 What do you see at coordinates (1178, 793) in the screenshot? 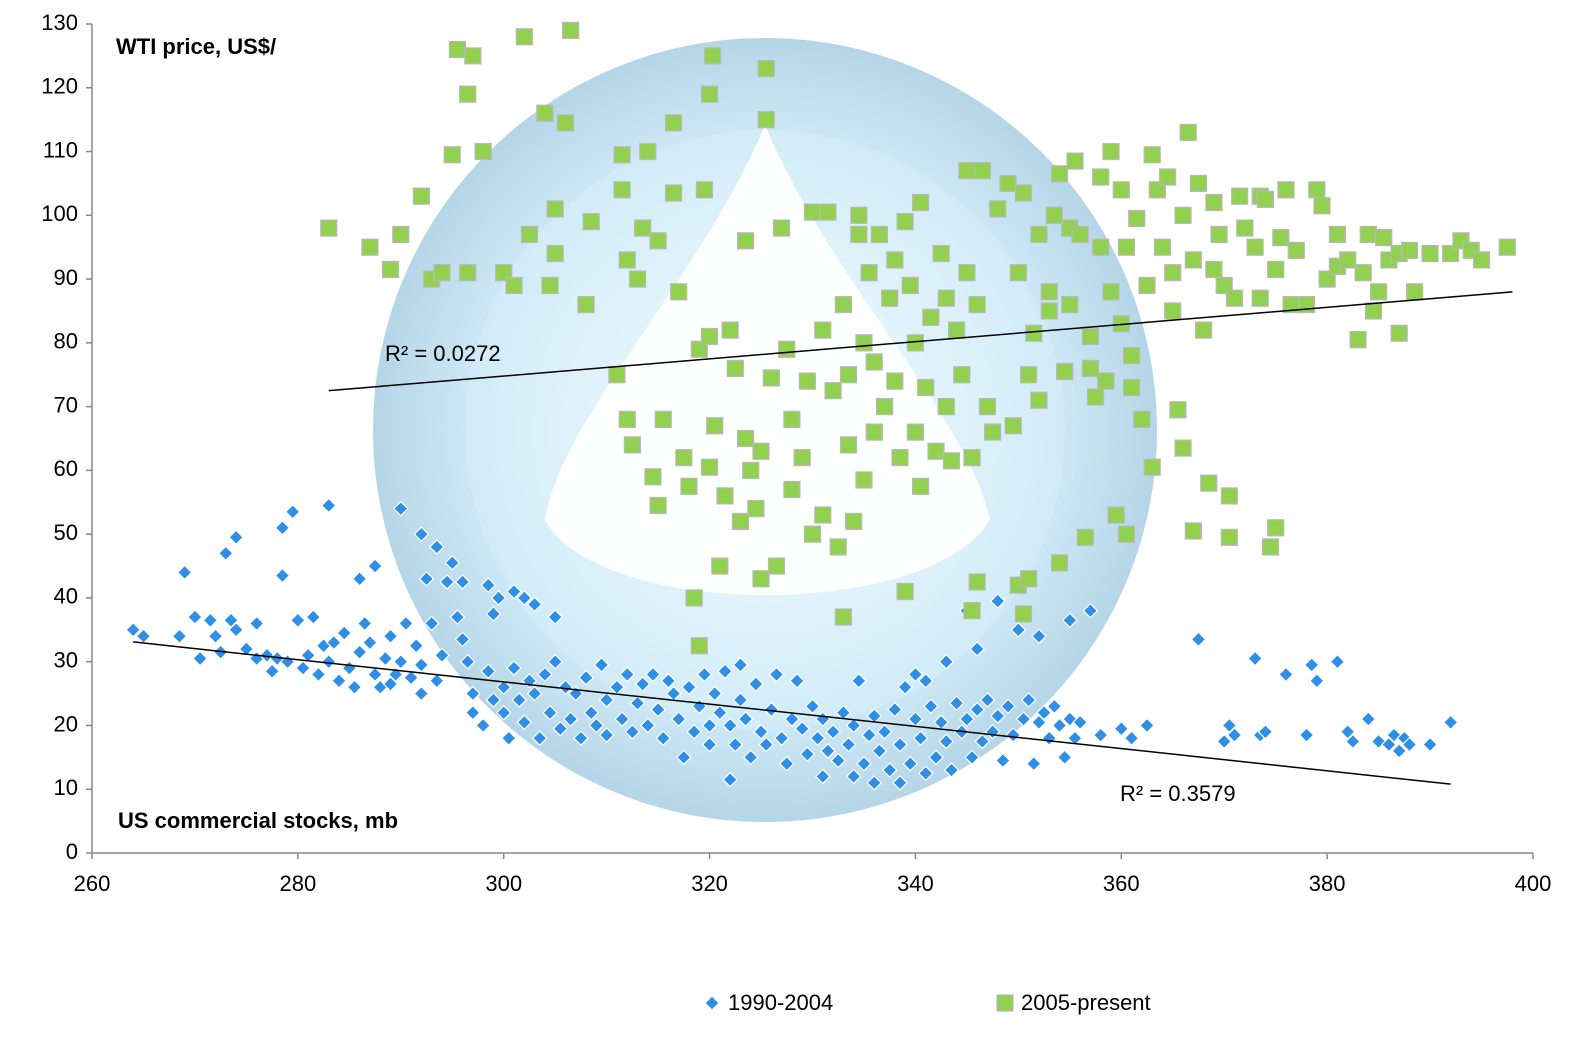
I see `trendline-label: R² = 0.3579` at bounding box center [1178, 793].